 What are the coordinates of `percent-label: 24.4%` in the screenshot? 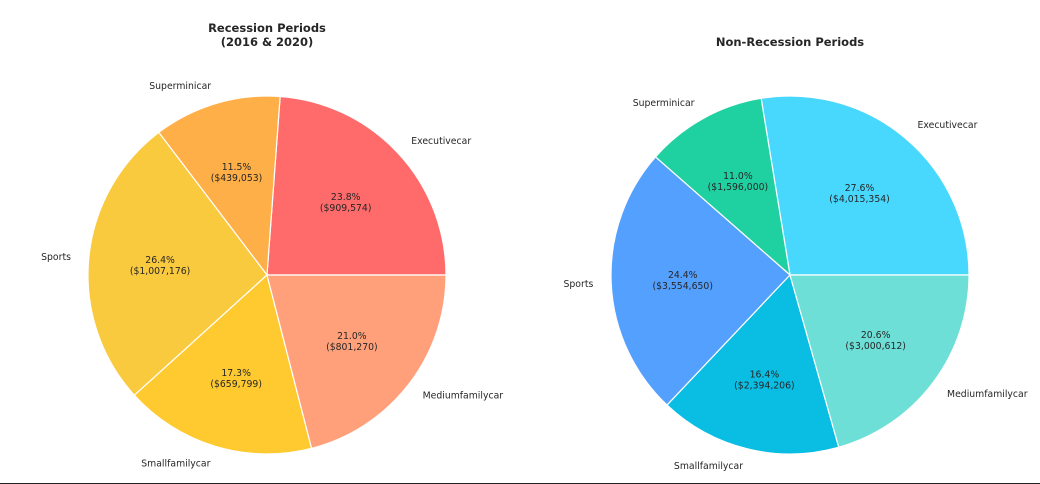 It's located at (683, 275).